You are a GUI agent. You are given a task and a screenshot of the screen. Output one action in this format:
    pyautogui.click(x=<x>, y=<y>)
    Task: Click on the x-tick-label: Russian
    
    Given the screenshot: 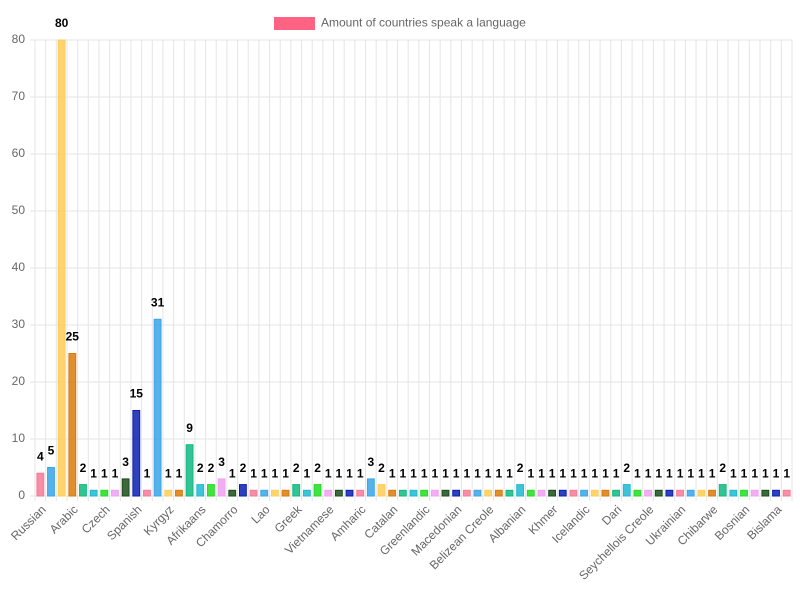 What is the action you would take?
    pyautogui.click(x=28, y=522)
    